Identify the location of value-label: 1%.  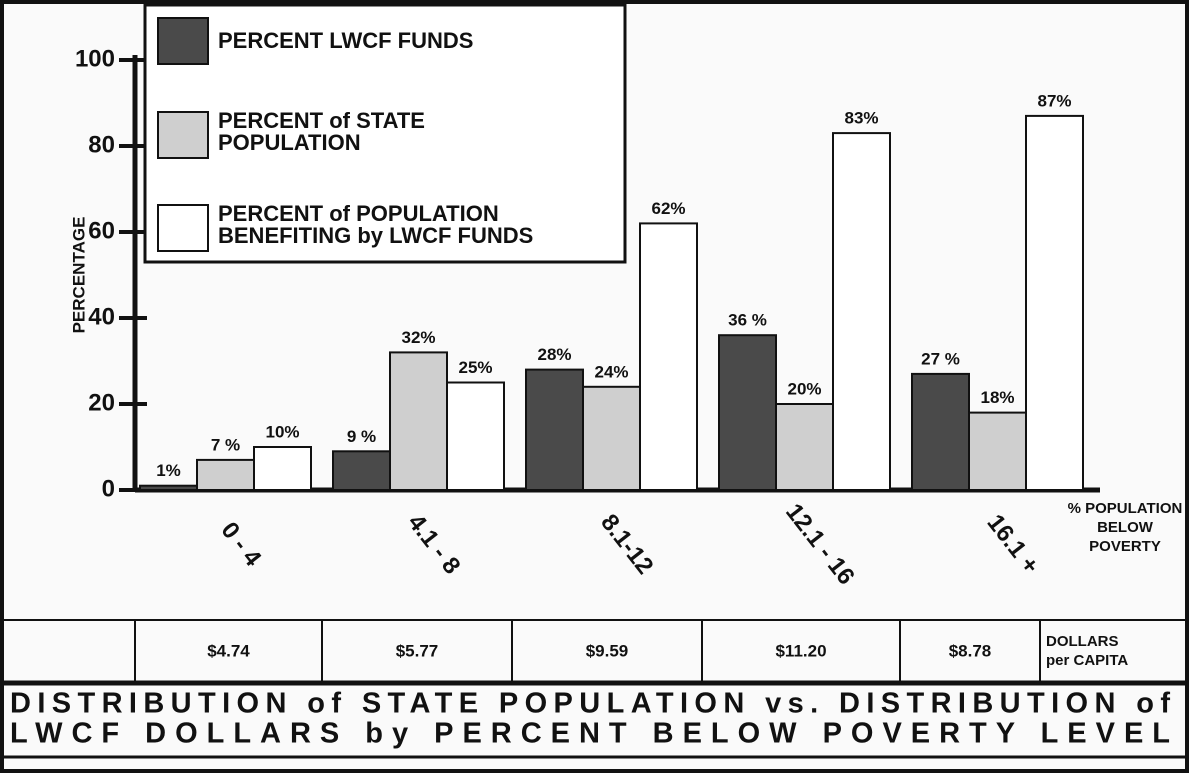
(168, 470).